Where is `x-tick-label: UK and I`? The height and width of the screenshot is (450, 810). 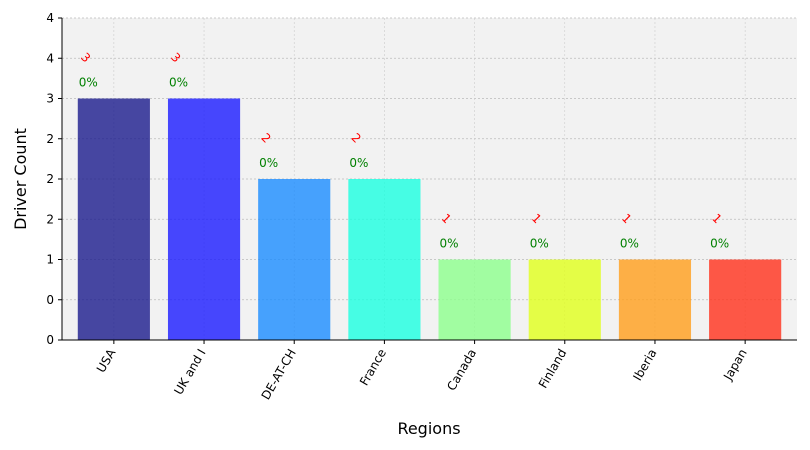
x-tick-label: UK and I is located at coordinates (189, 372).